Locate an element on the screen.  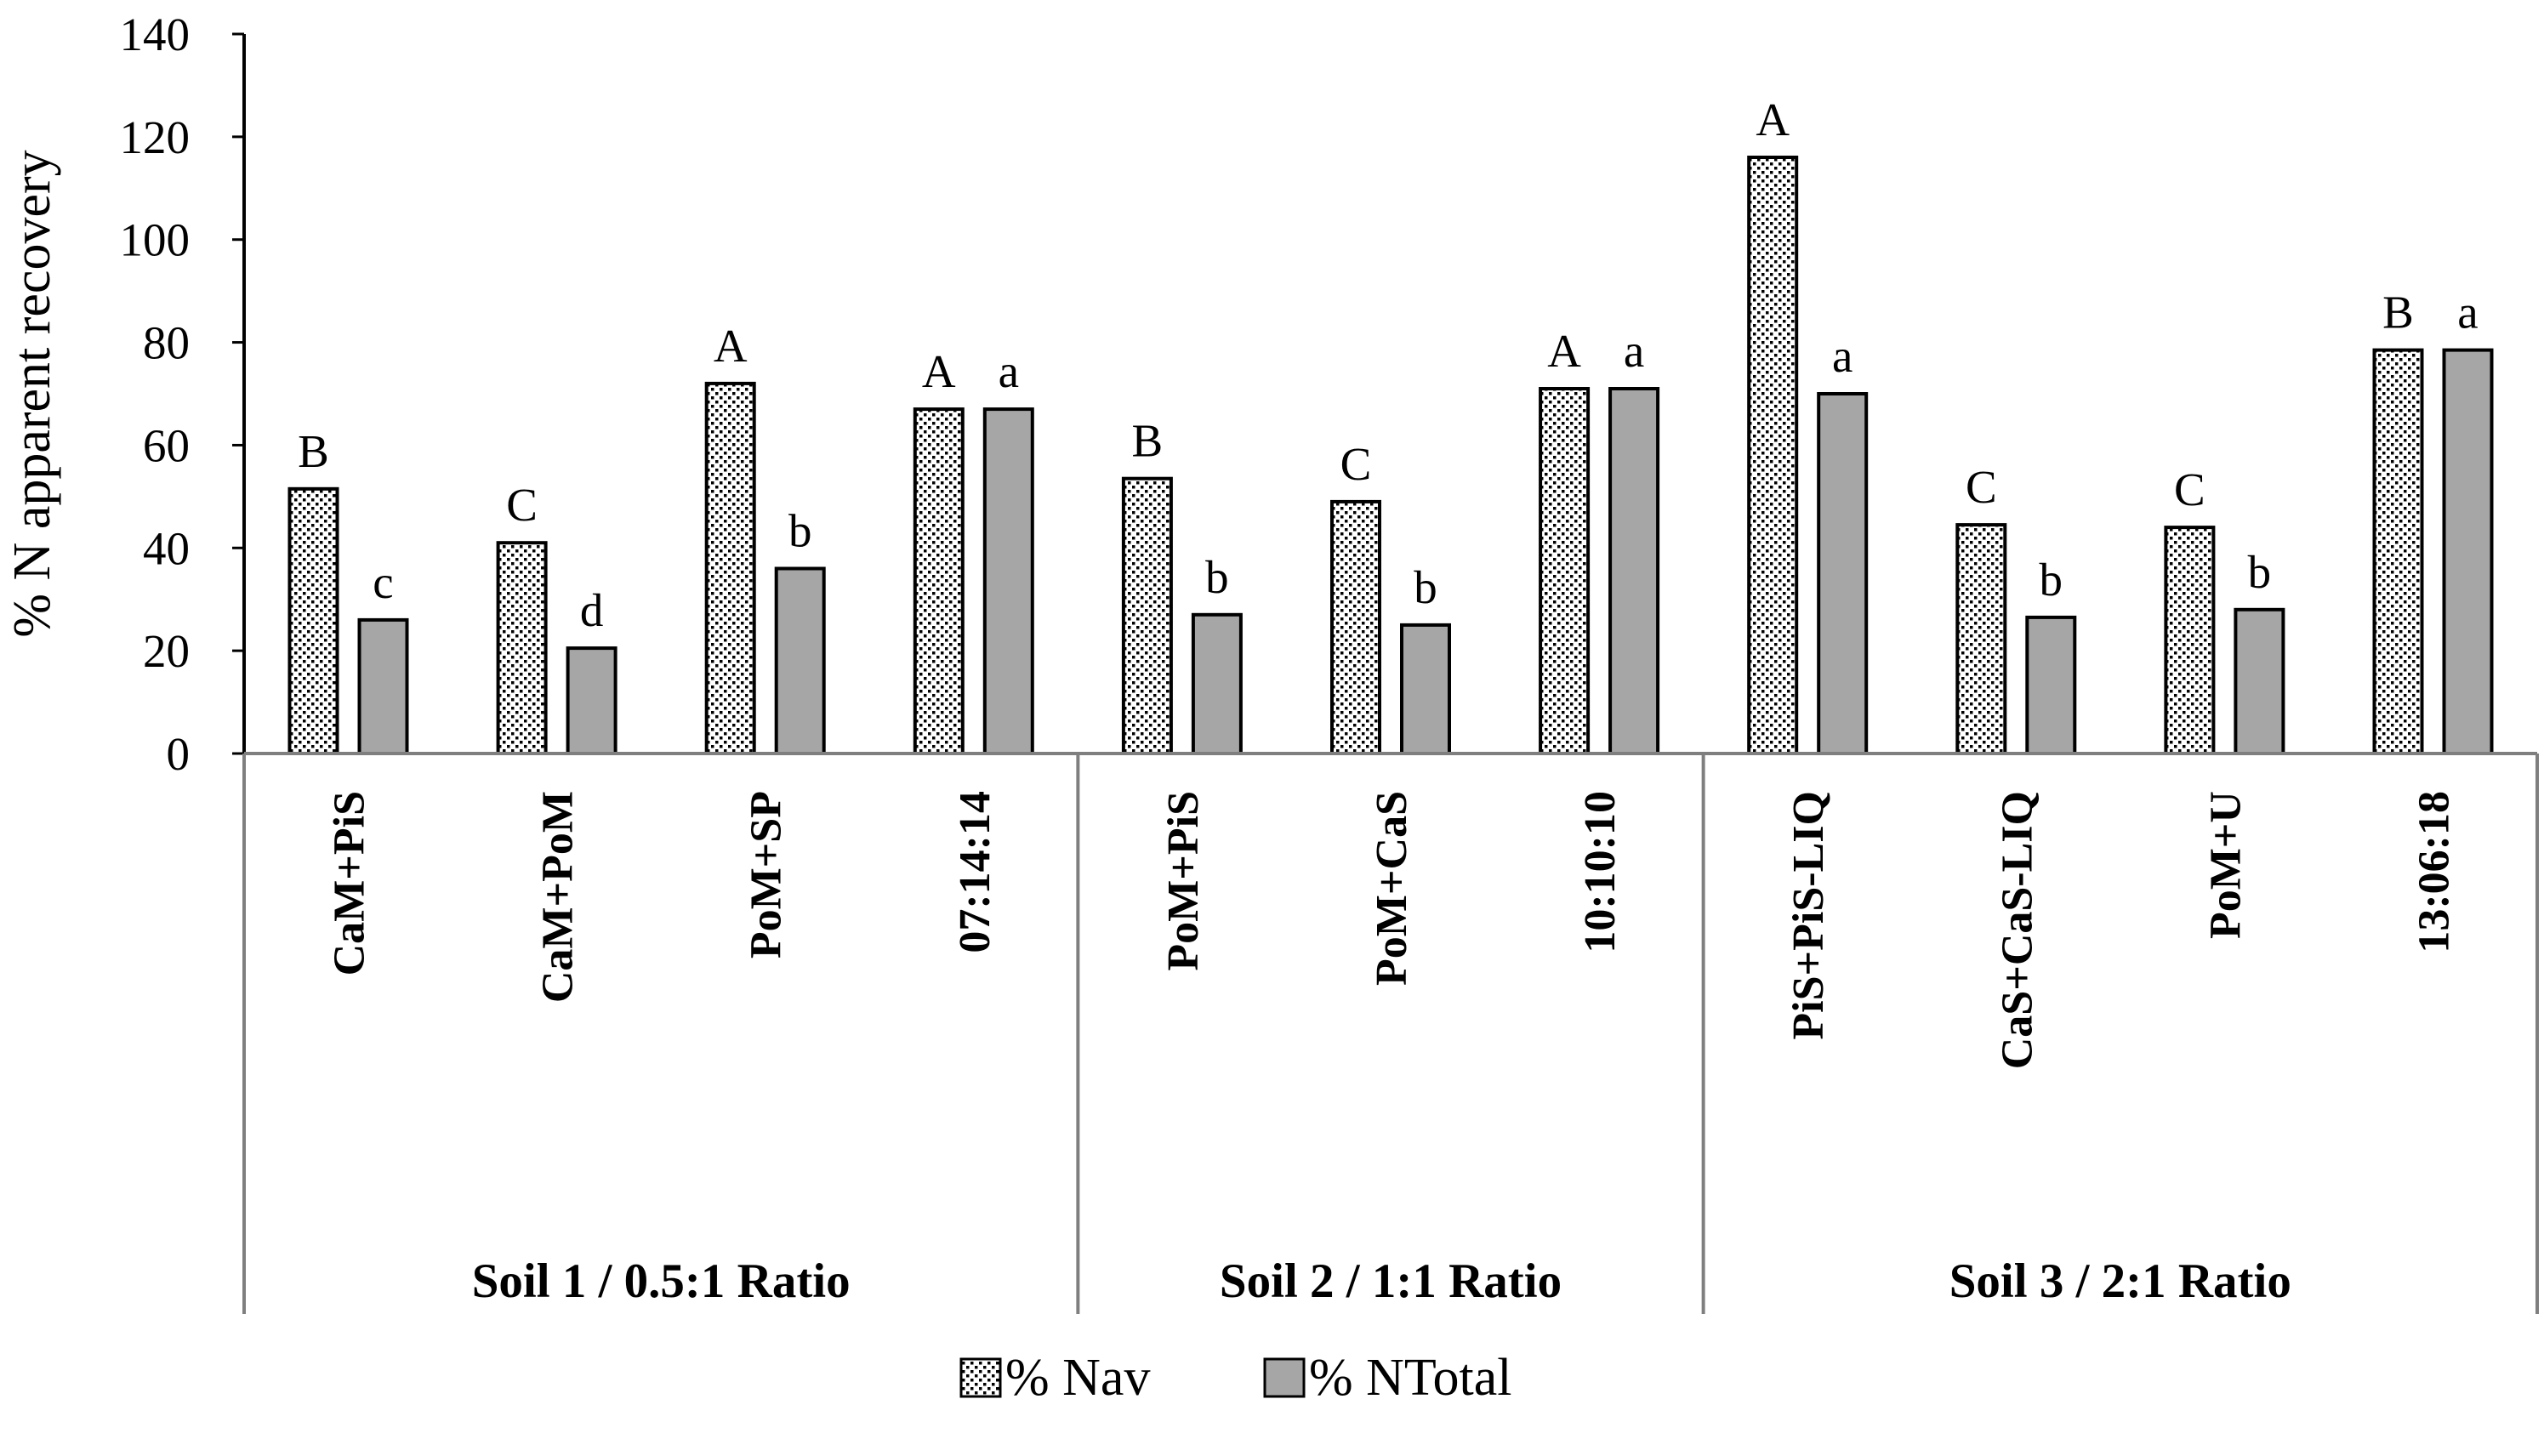
group-label: Soil 2 / 1:1 Ratio is located at coordinates (1391, 1281).